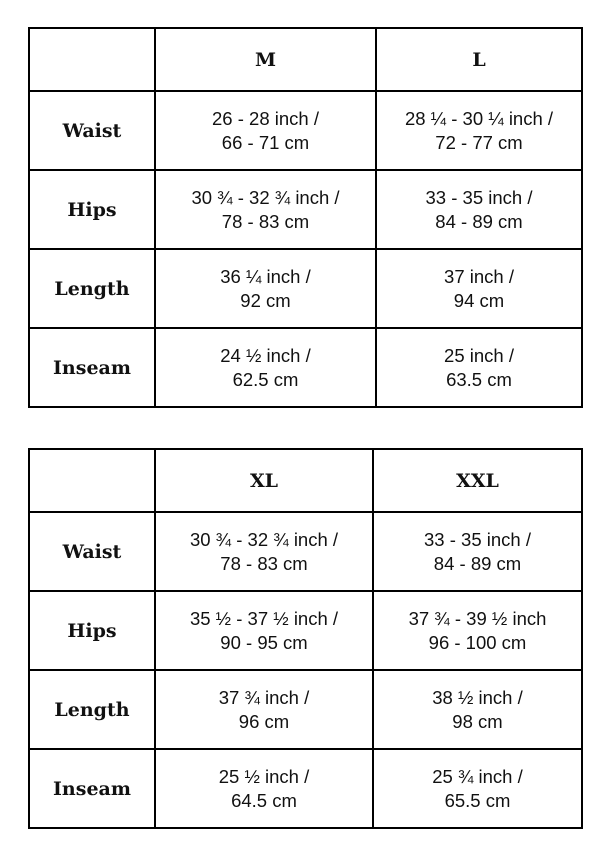 This screenshot has height=850, width=612. What do you see at coordinates (479, 142) in the screenshot?
I see `cm-value: 72 - 77 cm` at bounding box center [479, 142].